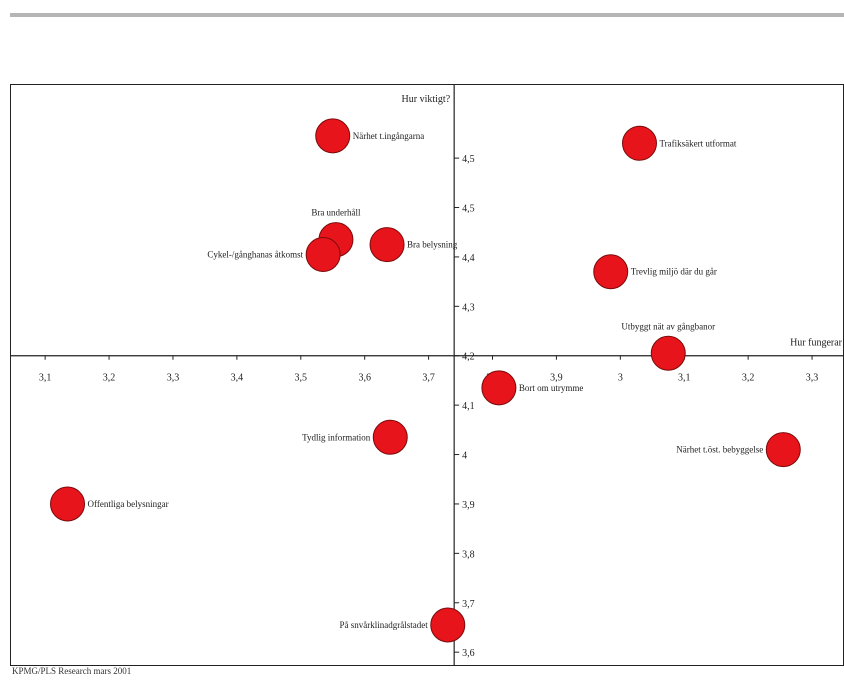 This screenshot has width=844, height=680. What do you see at coordinates (427, 15) in the screenshot?
I see `top-rule` at bounding box center [427, 15].